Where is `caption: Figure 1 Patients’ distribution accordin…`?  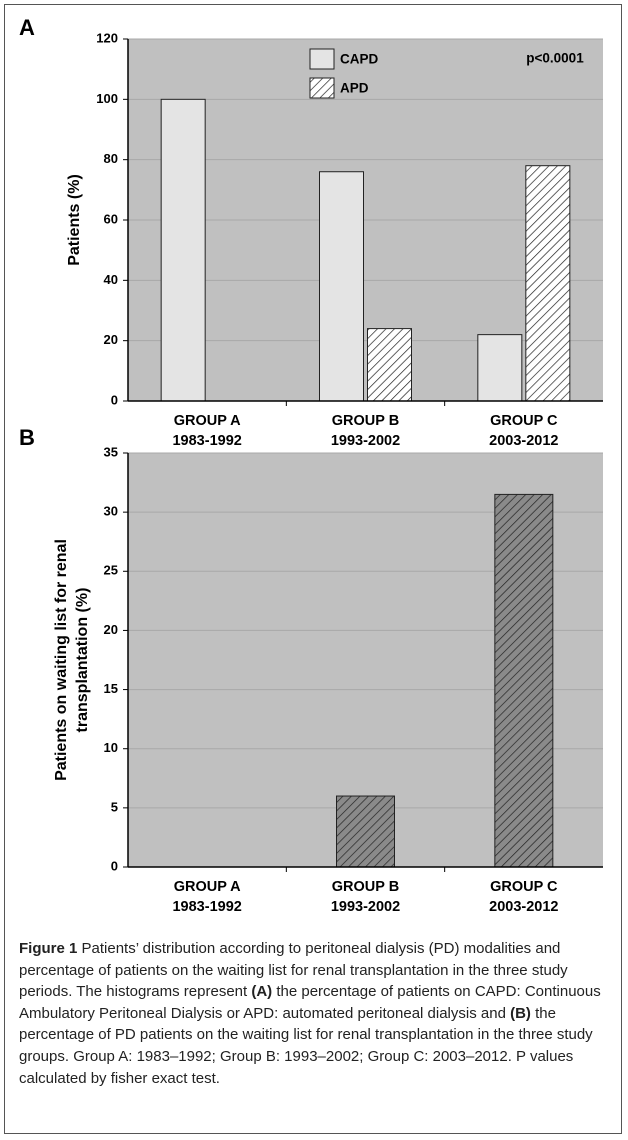 caption: Figure 1 Patients’ distribution accordin… is located at coordinates (319, 1013).